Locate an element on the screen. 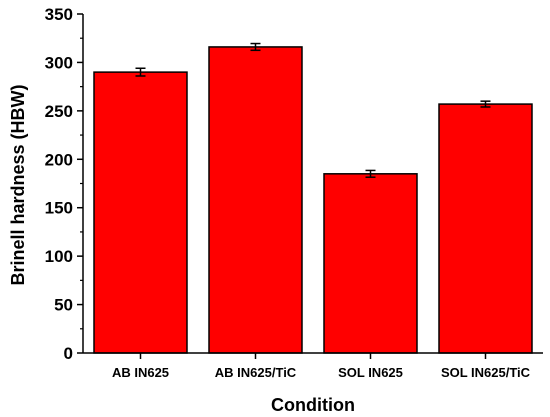 The height and width of the screenshot is (417, 550). y-tick-label: 50 is located at coordinates (63, 305).